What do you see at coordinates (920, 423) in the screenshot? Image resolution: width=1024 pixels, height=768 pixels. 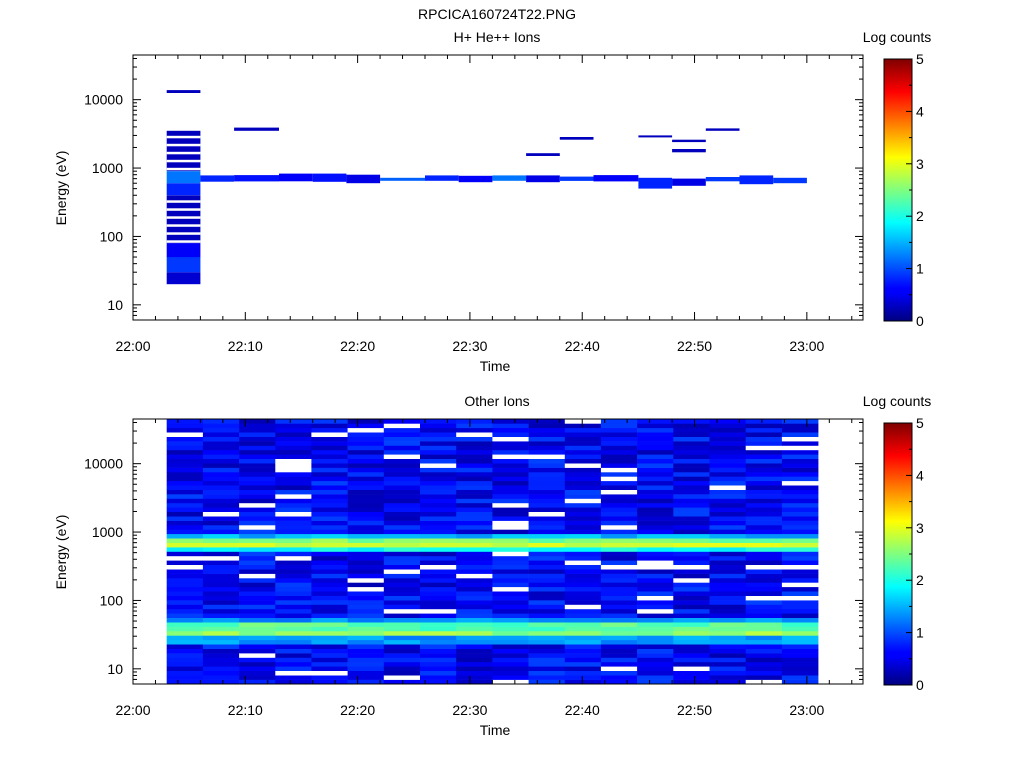 I see `colorbar-tick-label: 5` at bounding box center [920, 423].